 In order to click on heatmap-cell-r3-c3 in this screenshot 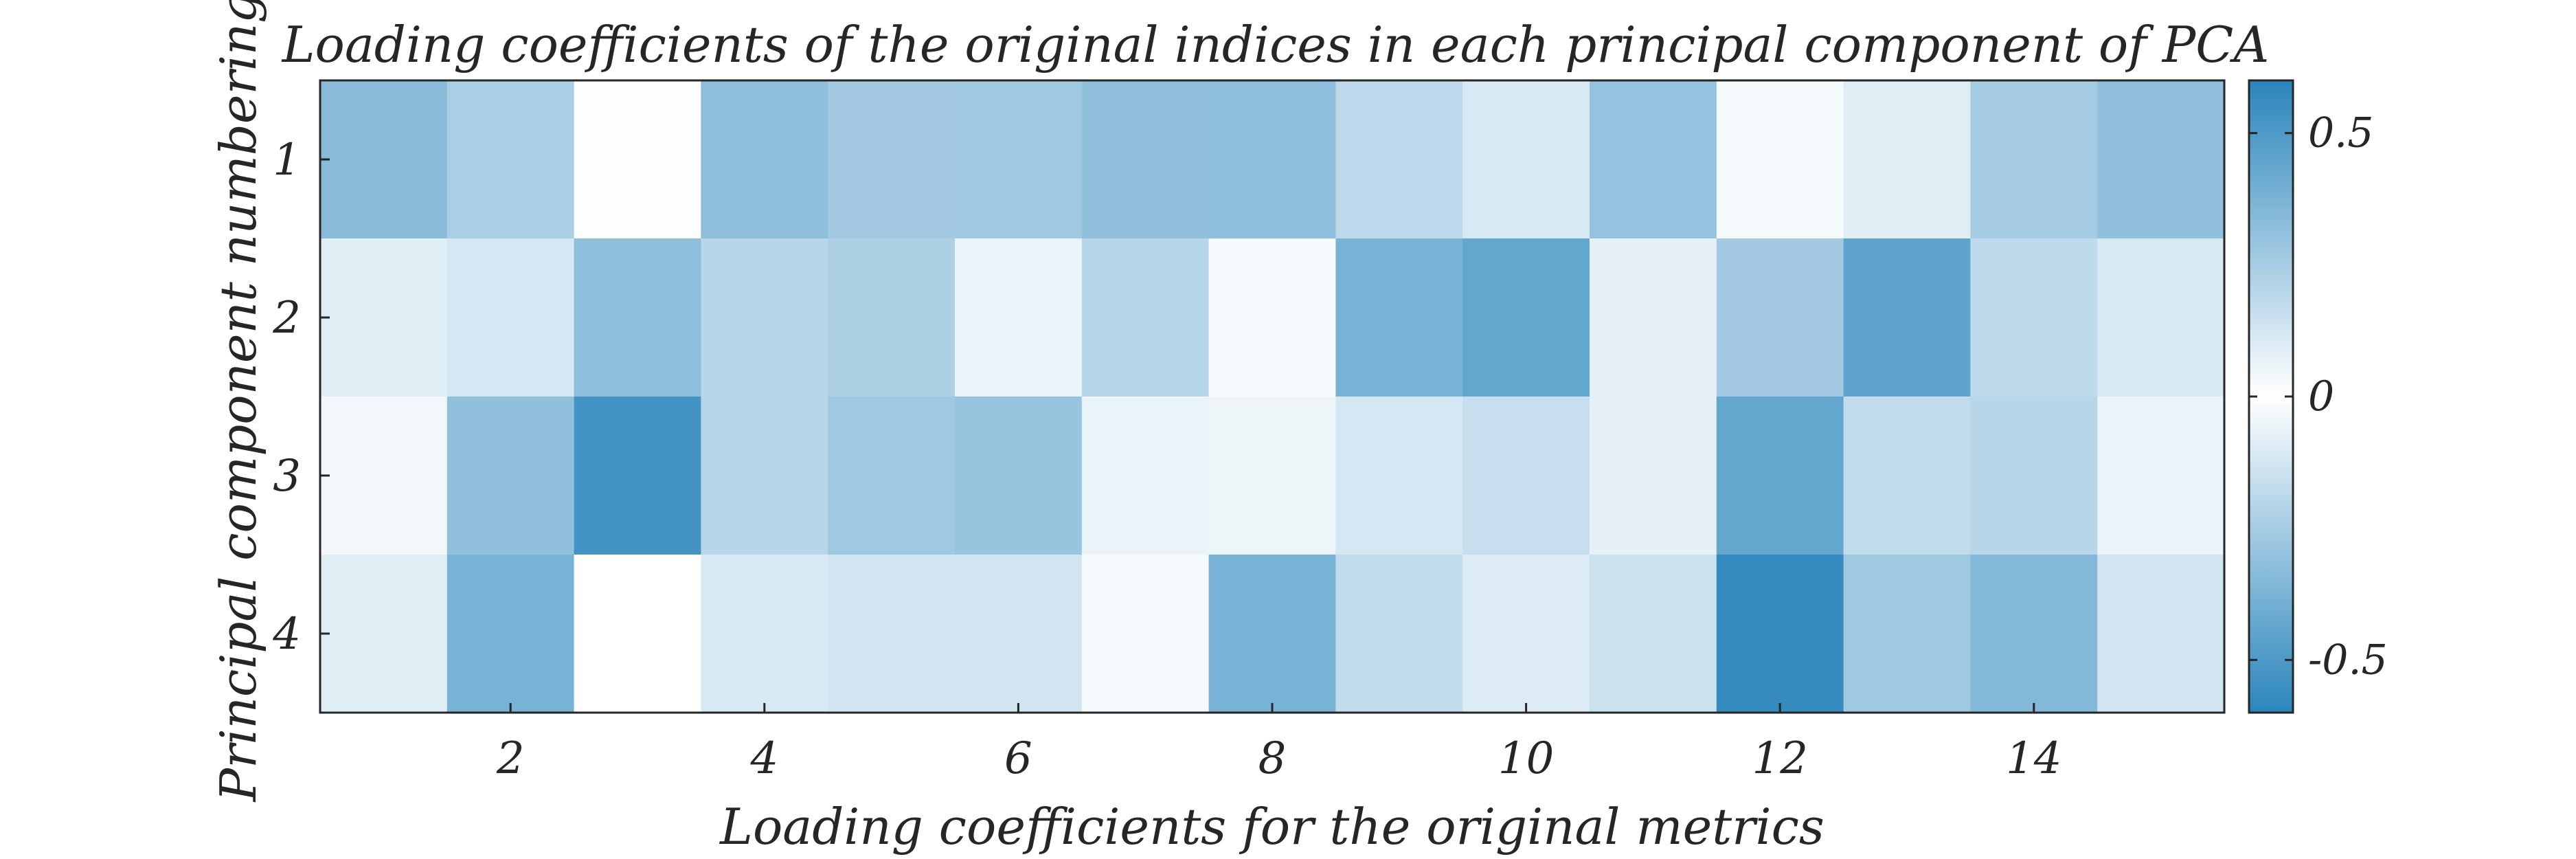, I will do `click(637, 476)`.